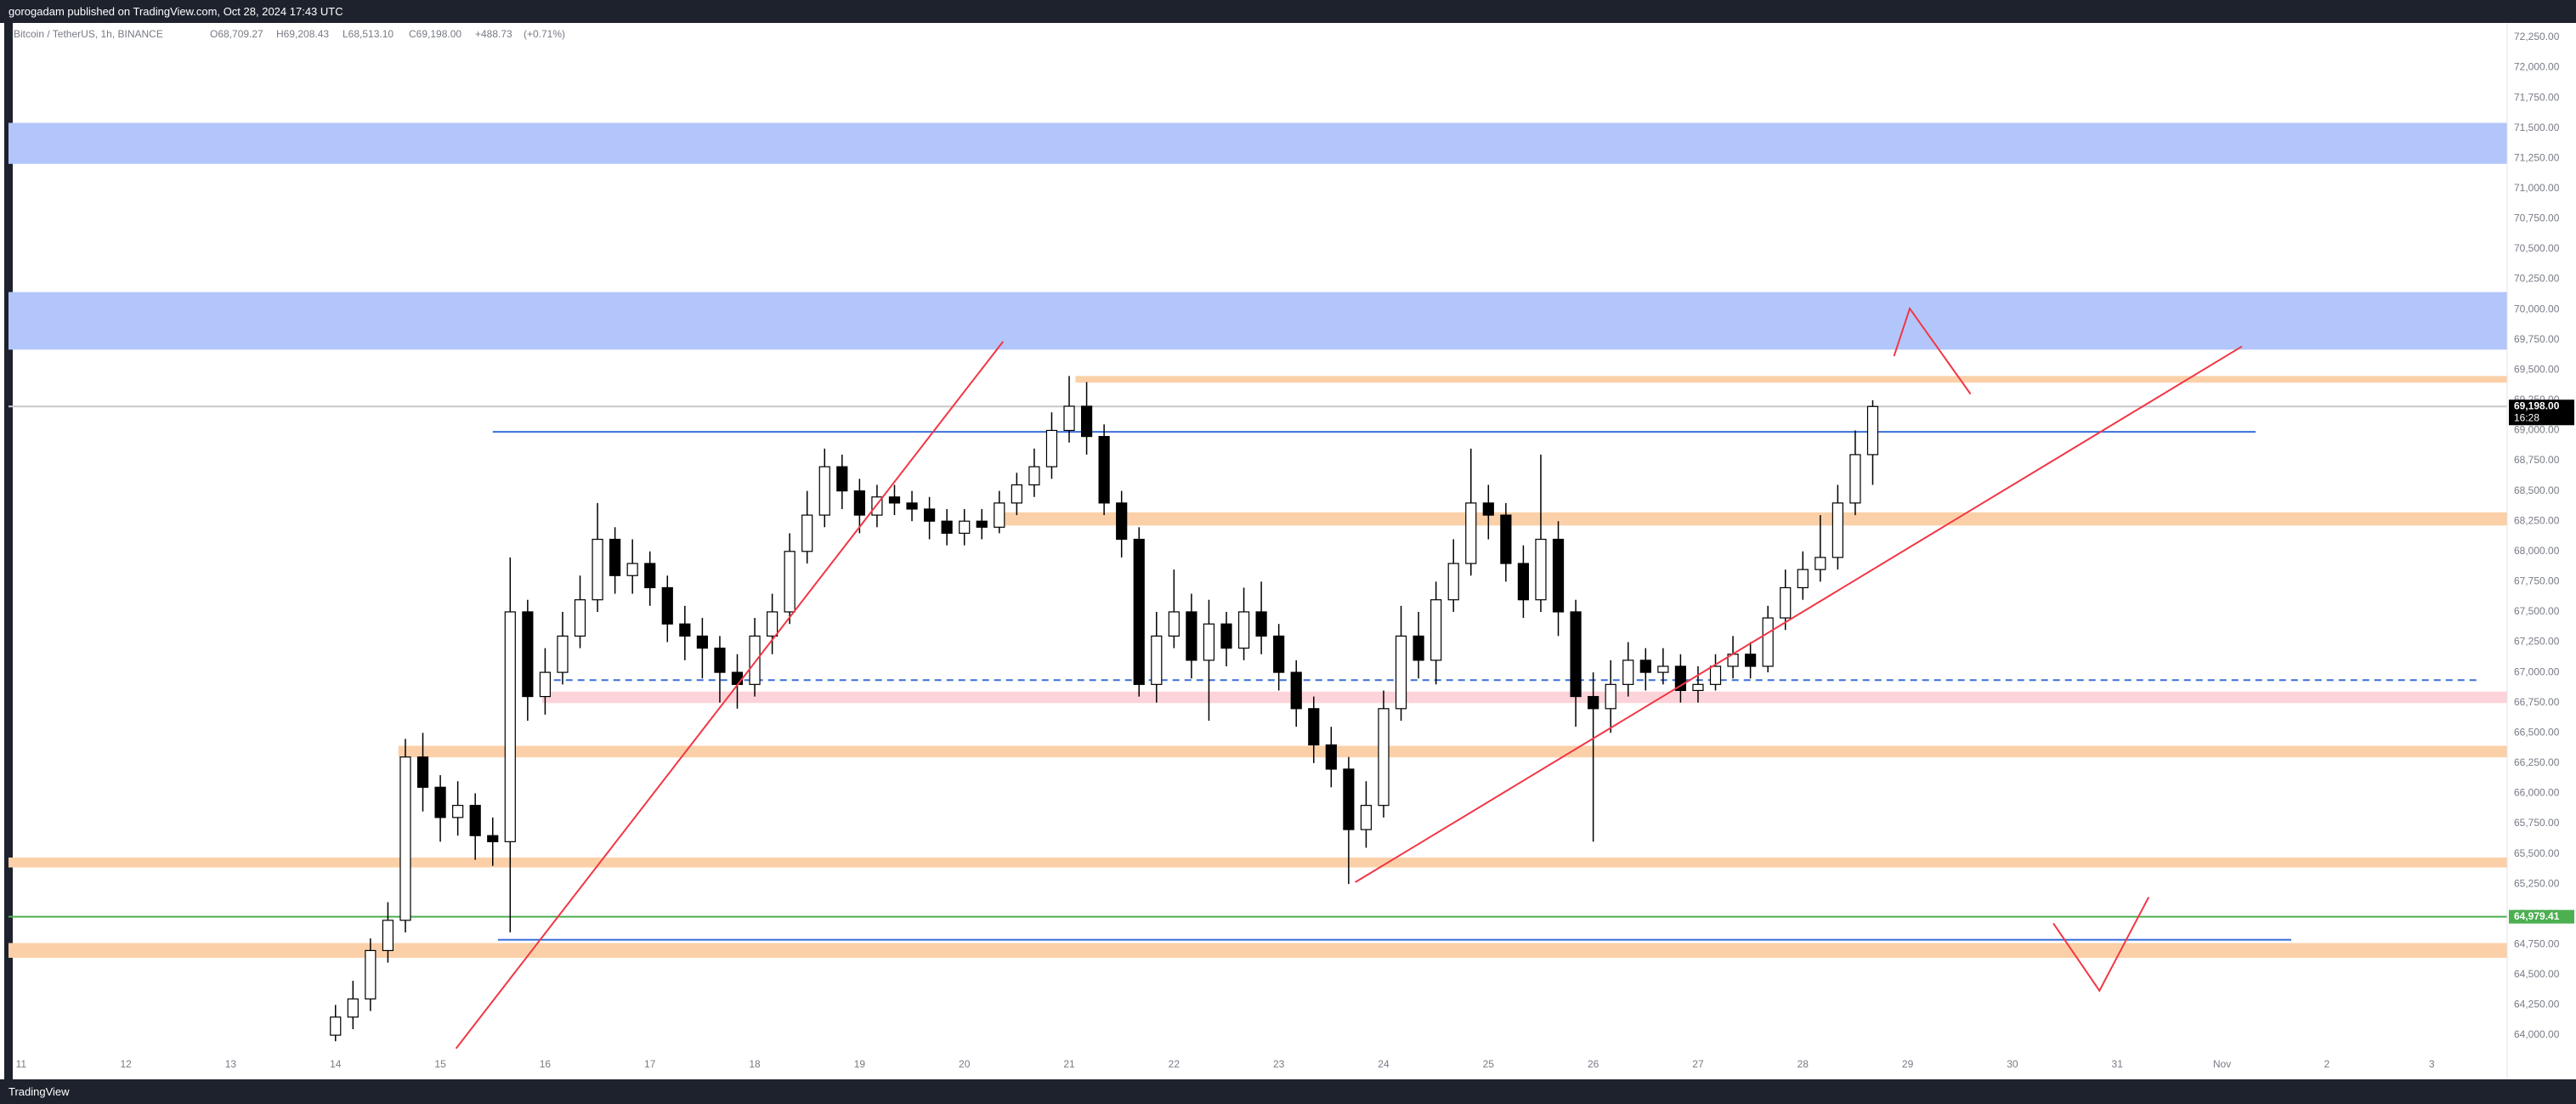 This screenshot has width=2576, height=1104. I want to click on x-tick-label: 20, so click(965, 1064).